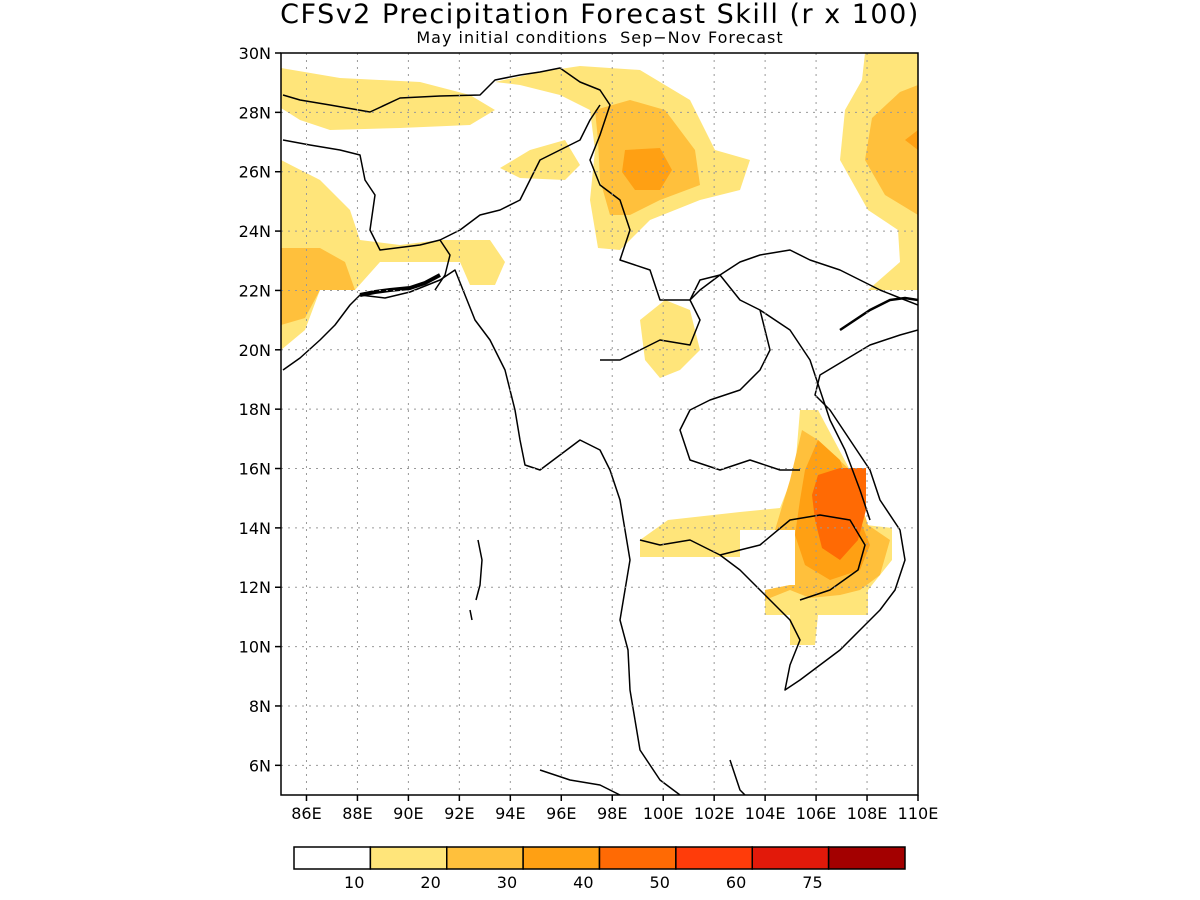  I want to click on andaman-islands, so click(476, 580).